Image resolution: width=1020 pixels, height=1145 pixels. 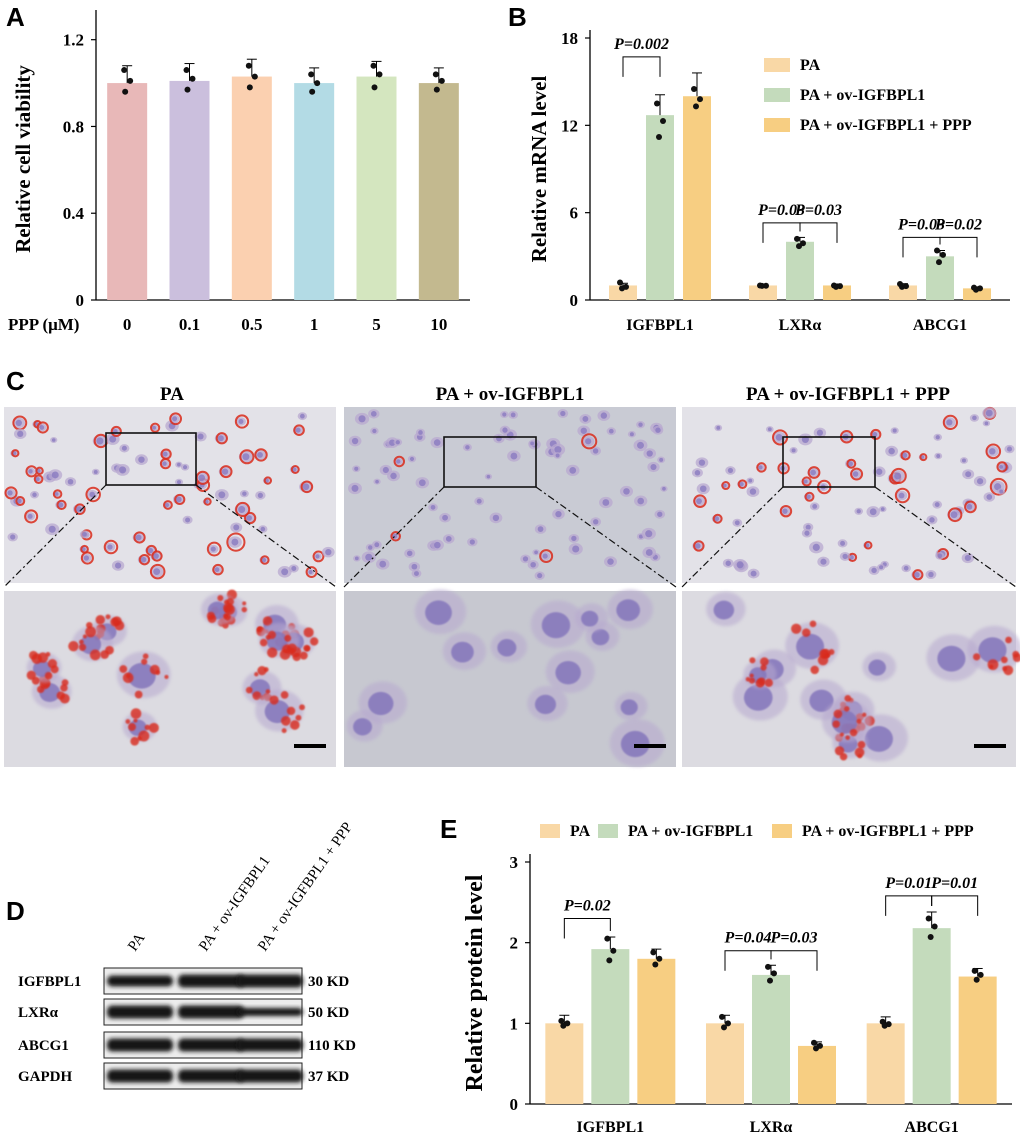 I want to click on x-tick-label: 10, so click(x=438, y=324).